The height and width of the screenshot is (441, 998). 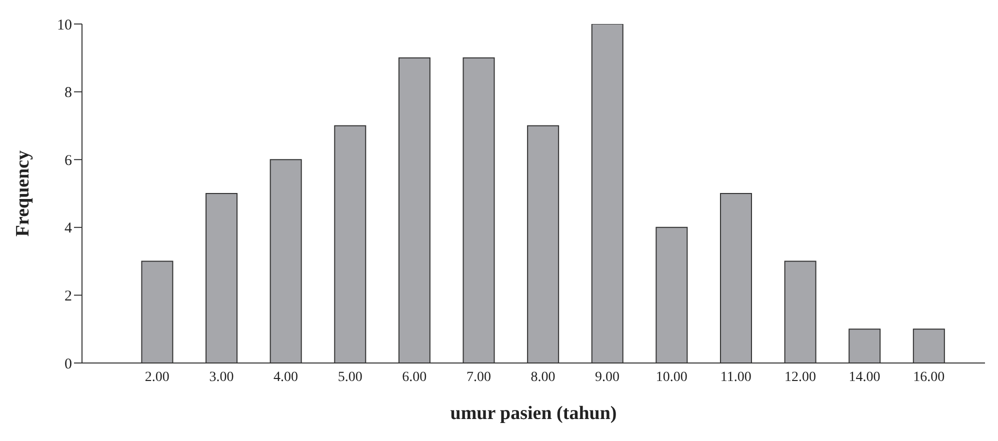 I want to click on x-tick-label: 2.00, so click(x=157, y=377).